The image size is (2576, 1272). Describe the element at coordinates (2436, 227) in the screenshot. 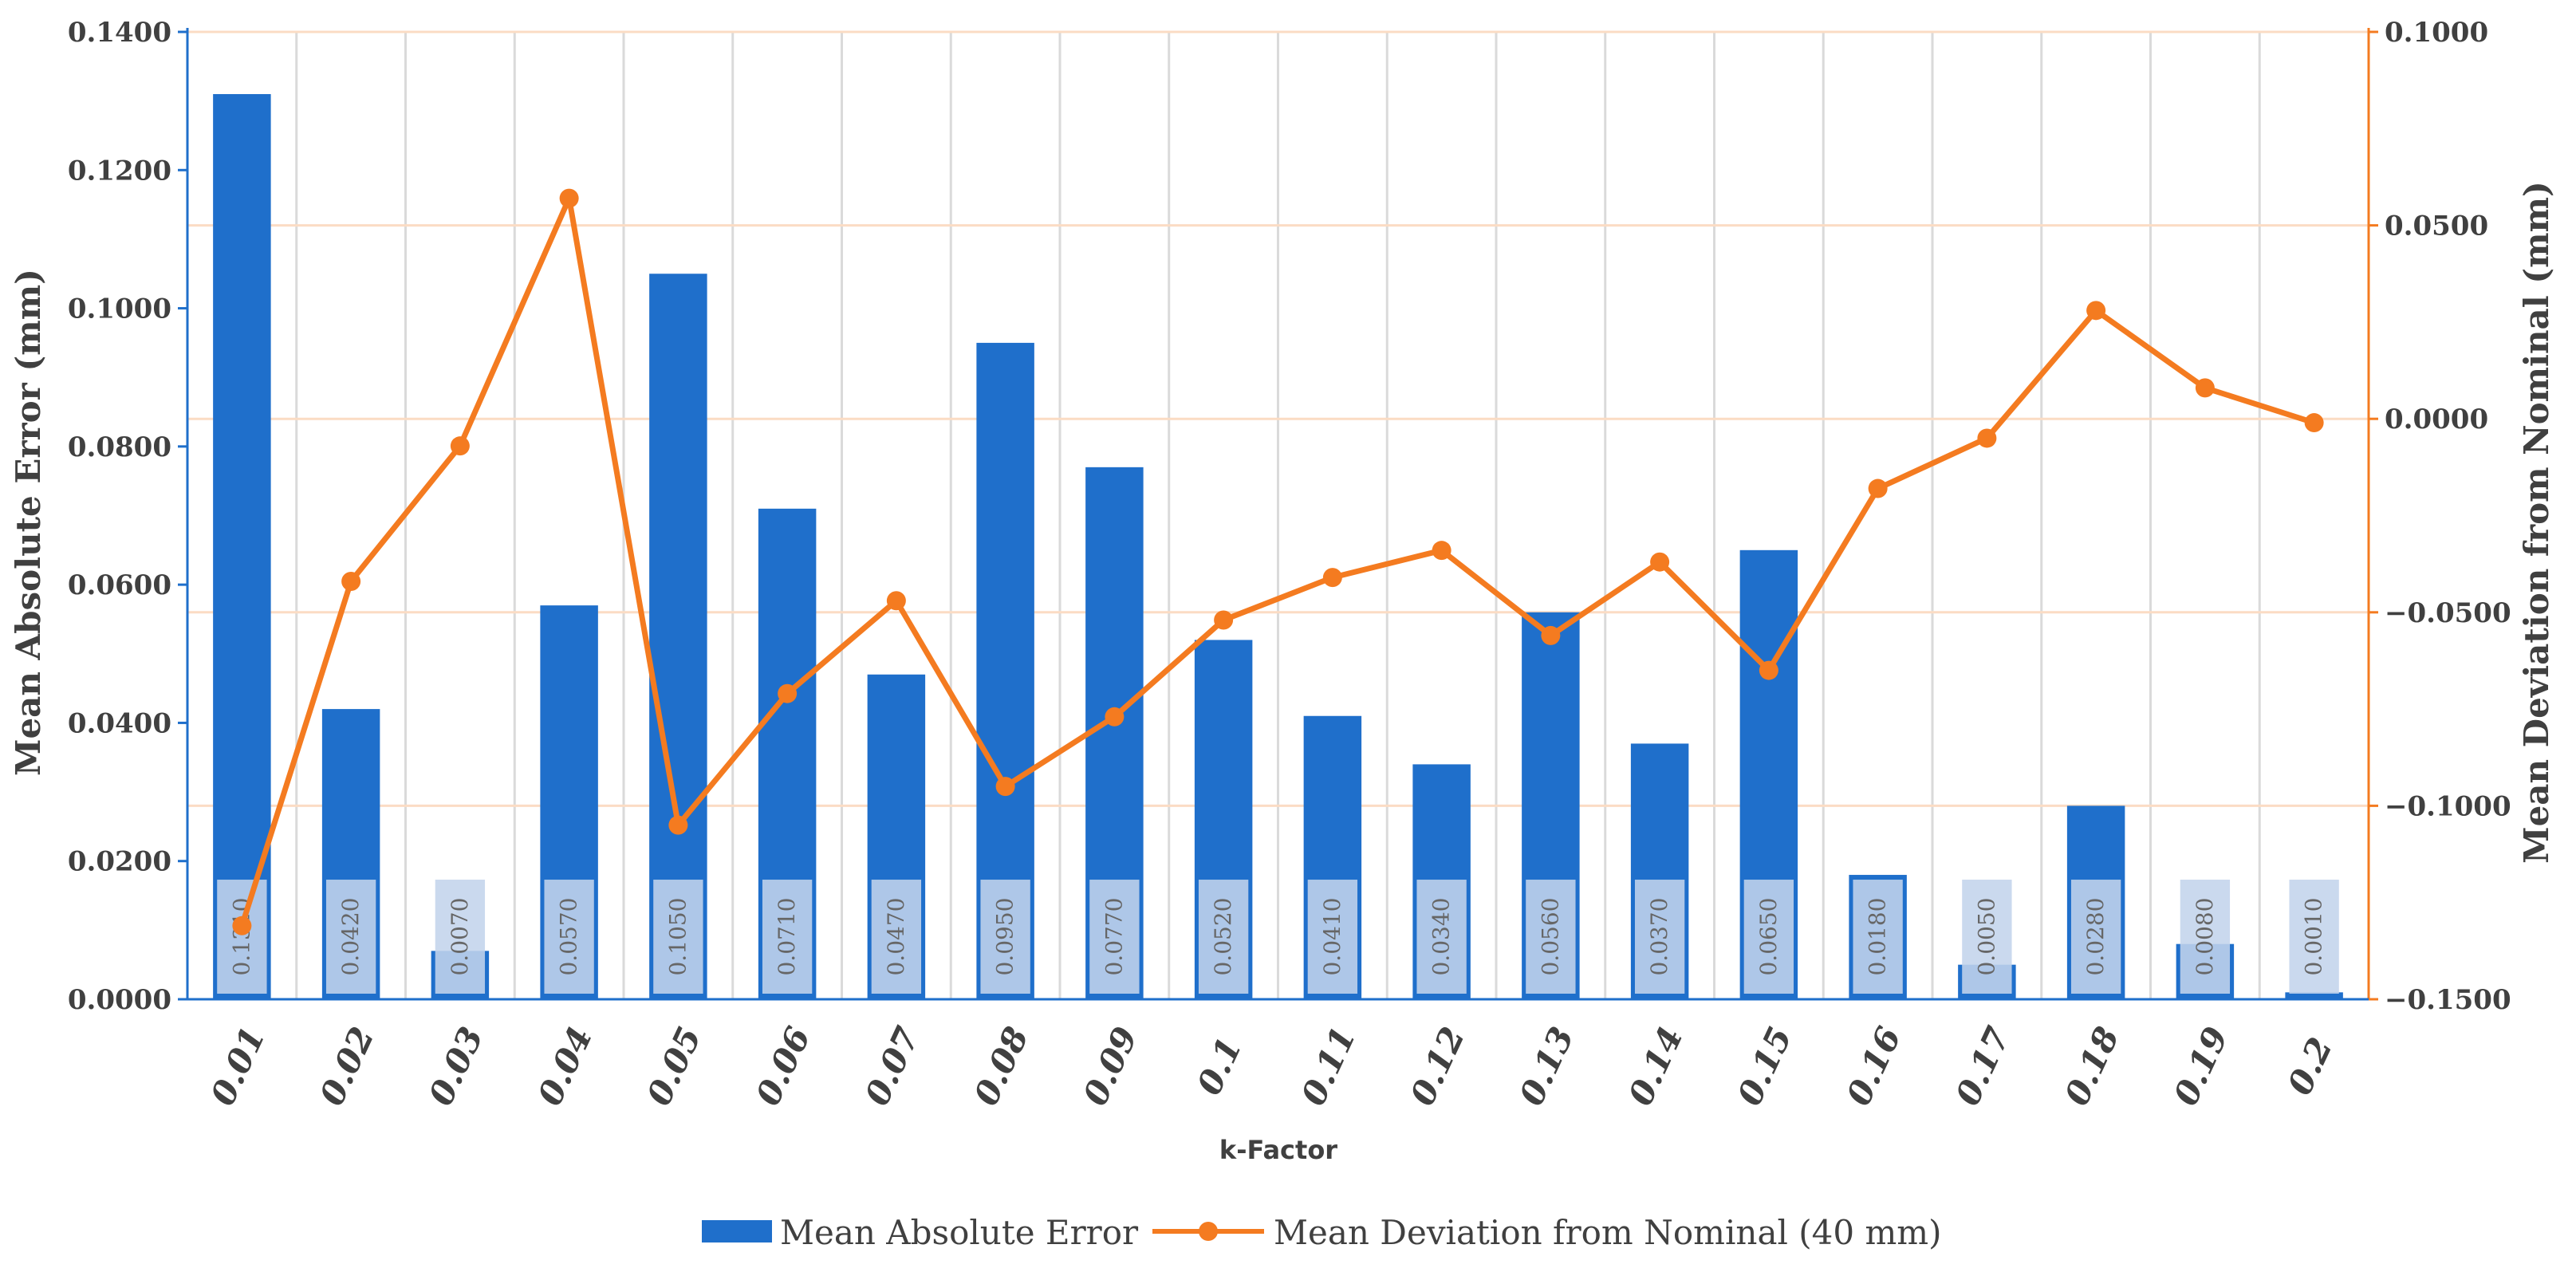

I see `y-tick-right-label: 0.0500` at that location.